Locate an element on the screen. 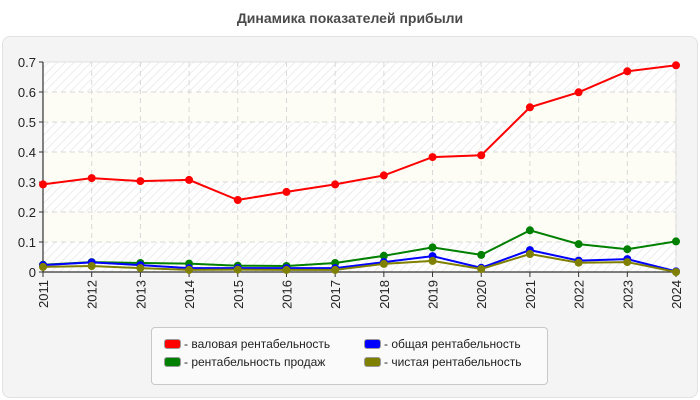 The image size is (700, 400). y-tick-label: 0.1 is located at coordinates (27, 242).